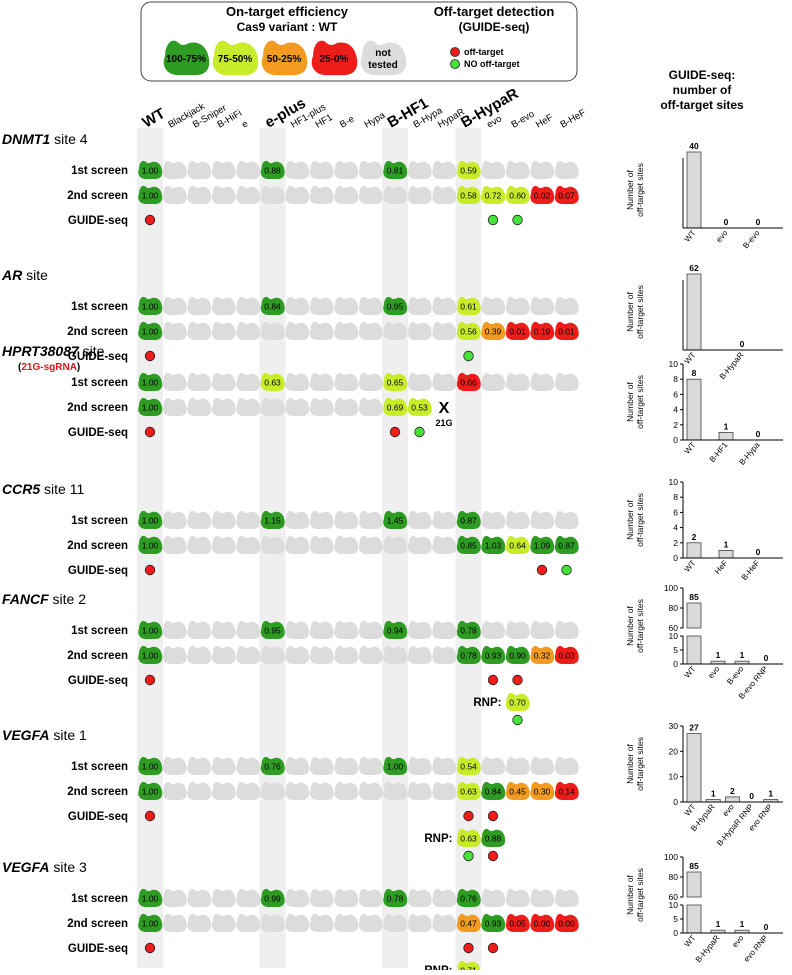 This screenshot has width=792, height=975. Describe the element at coordinates (493, 330) in the screenshot. I see `second-screen-evo: 0.39` at that location.